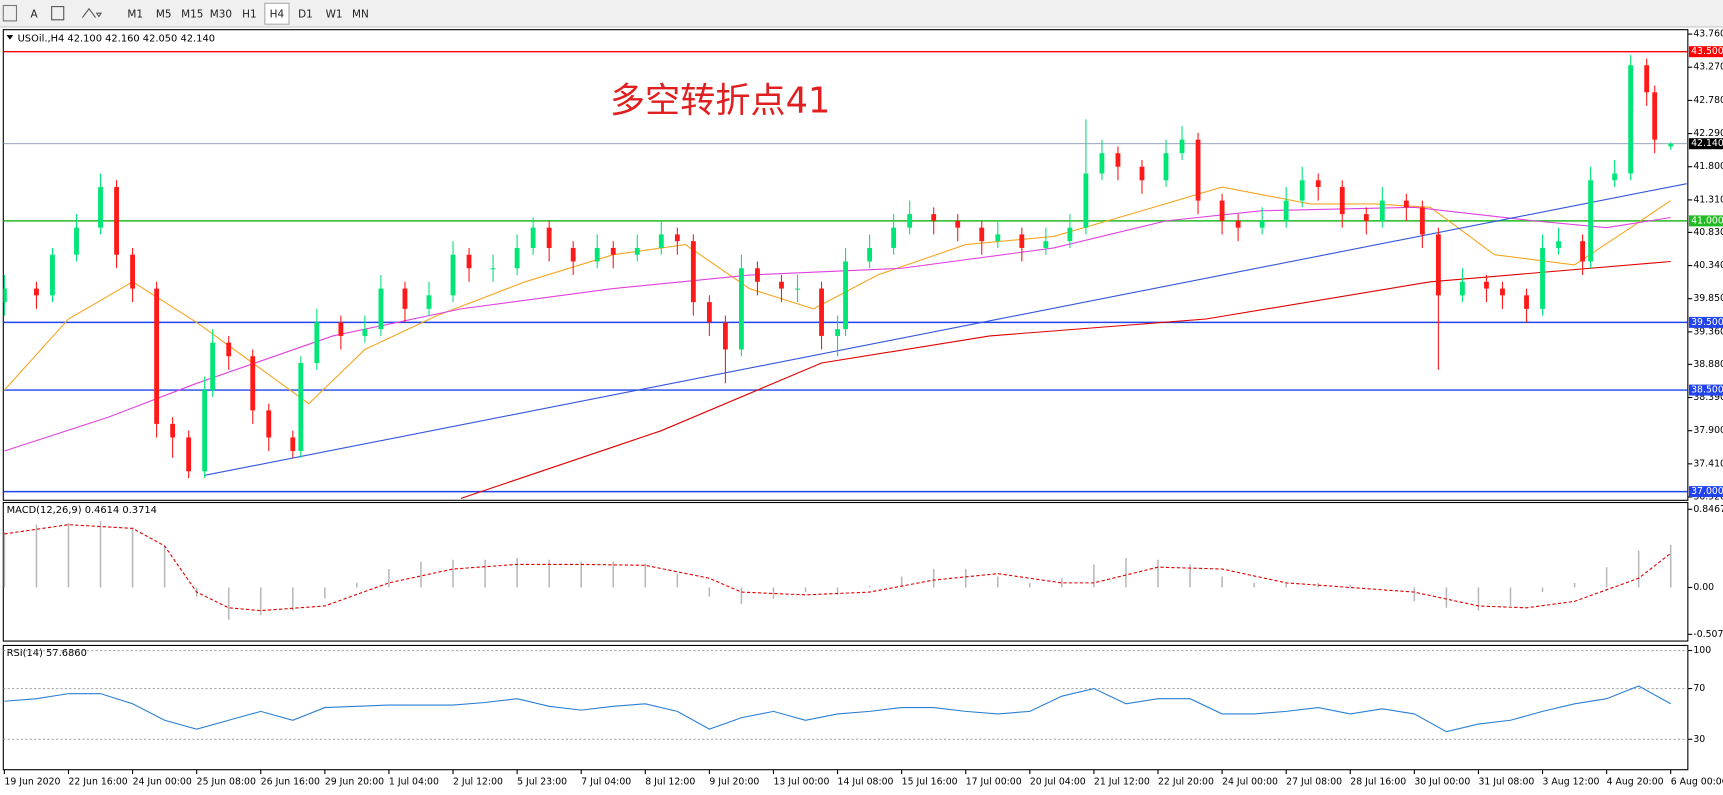  Describe the element at coordinates (1571, 781) in the screenshot. I see `x-tick-label: 3 Aug 12:00` at that location.